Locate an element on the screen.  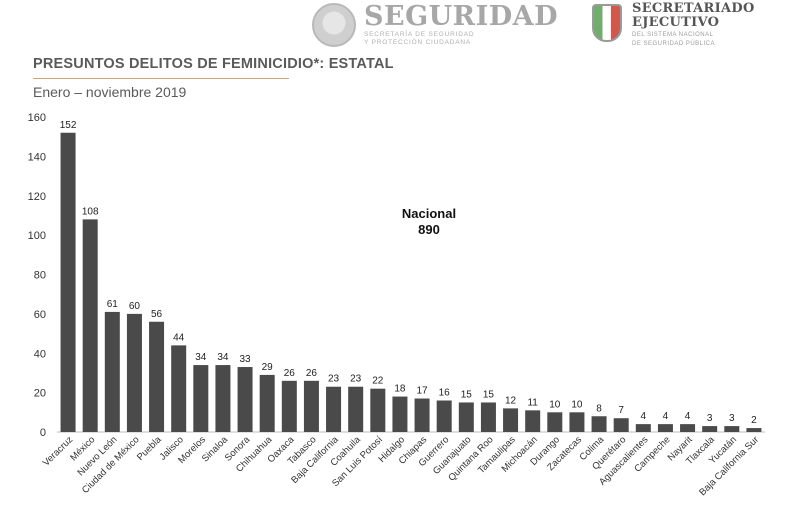
y-tick-label: 160 is located at coordinates (37, 118).